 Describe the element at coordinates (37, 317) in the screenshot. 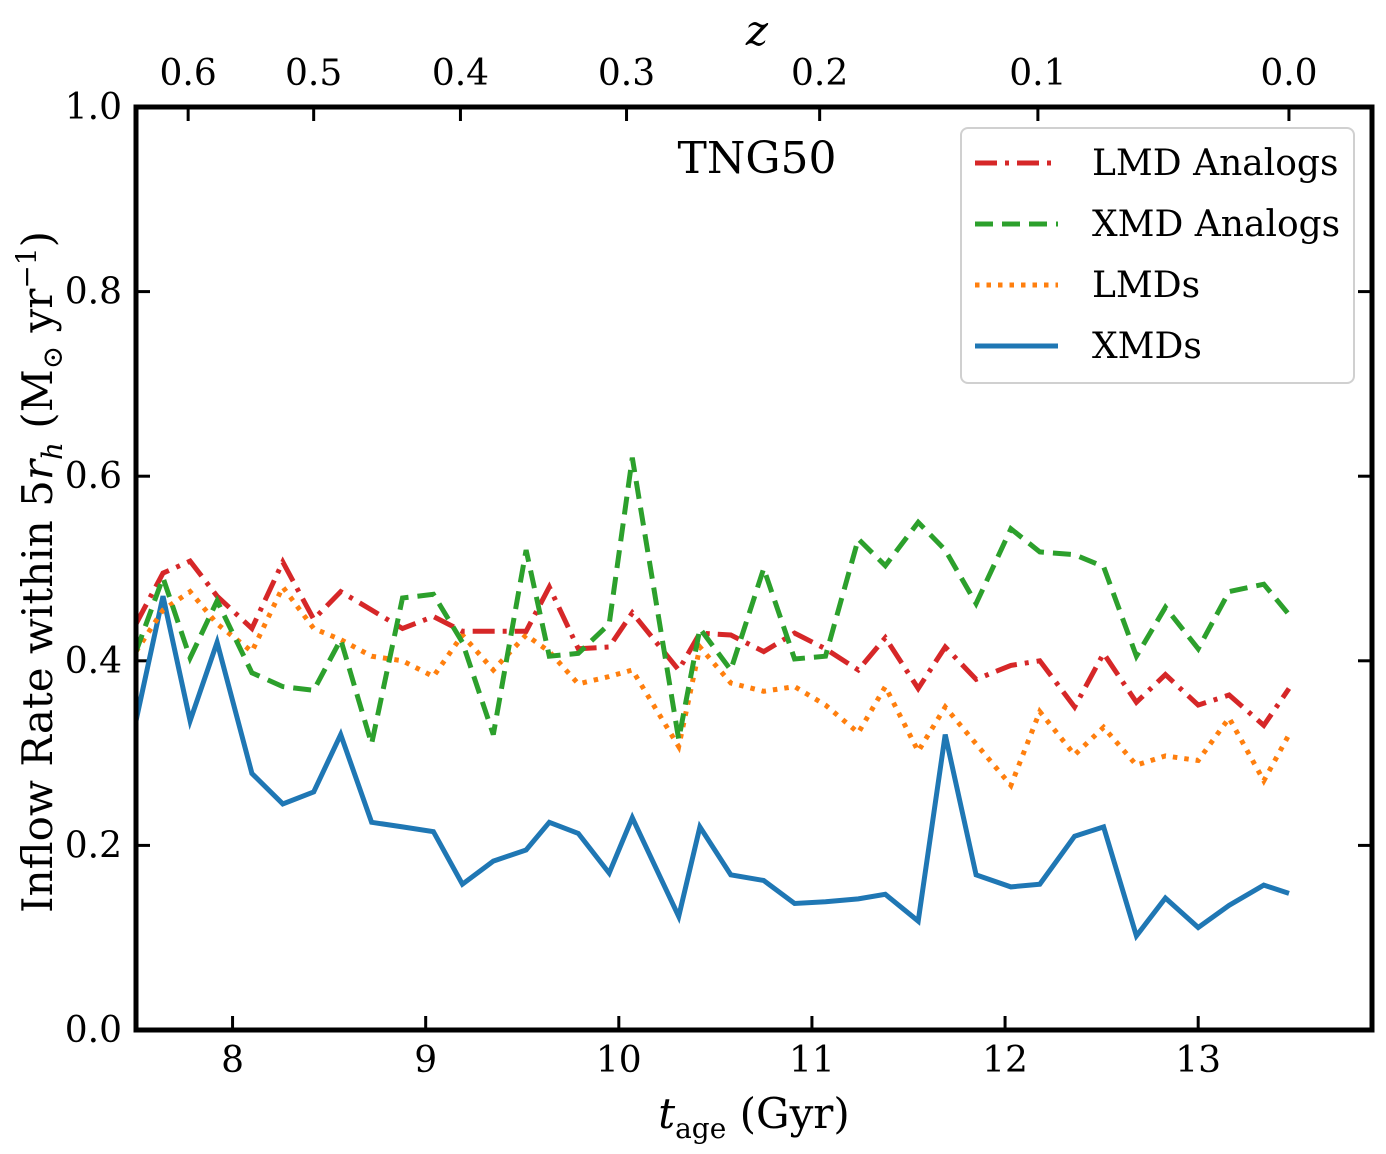

I see `y-axis-label-unit-mid: yr` at that location.